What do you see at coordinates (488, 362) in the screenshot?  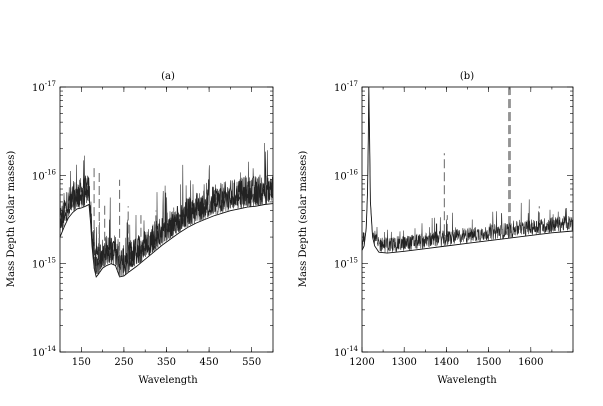 I see `x-tick-label: 1500` at bounding box center [488, 362].